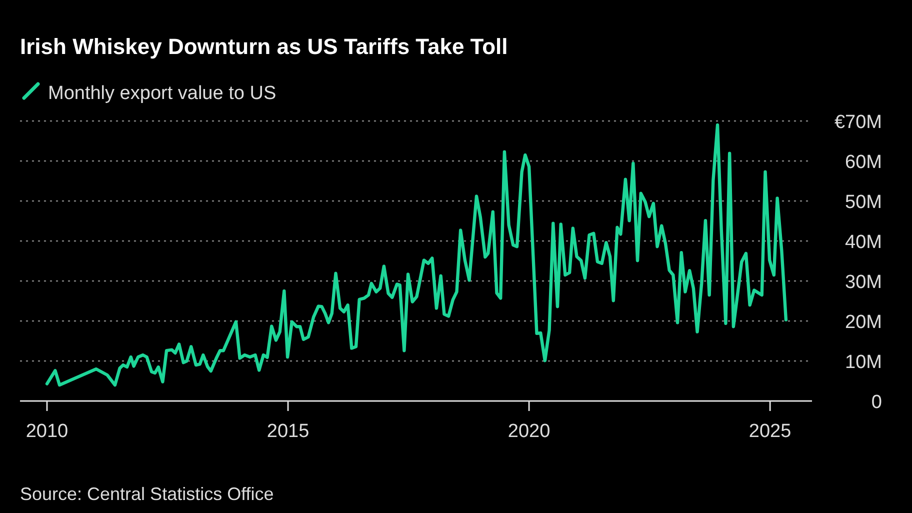 This screenshot has width=912, height=513. I want to click on y-tick-label: 40M, so click(863, 242).